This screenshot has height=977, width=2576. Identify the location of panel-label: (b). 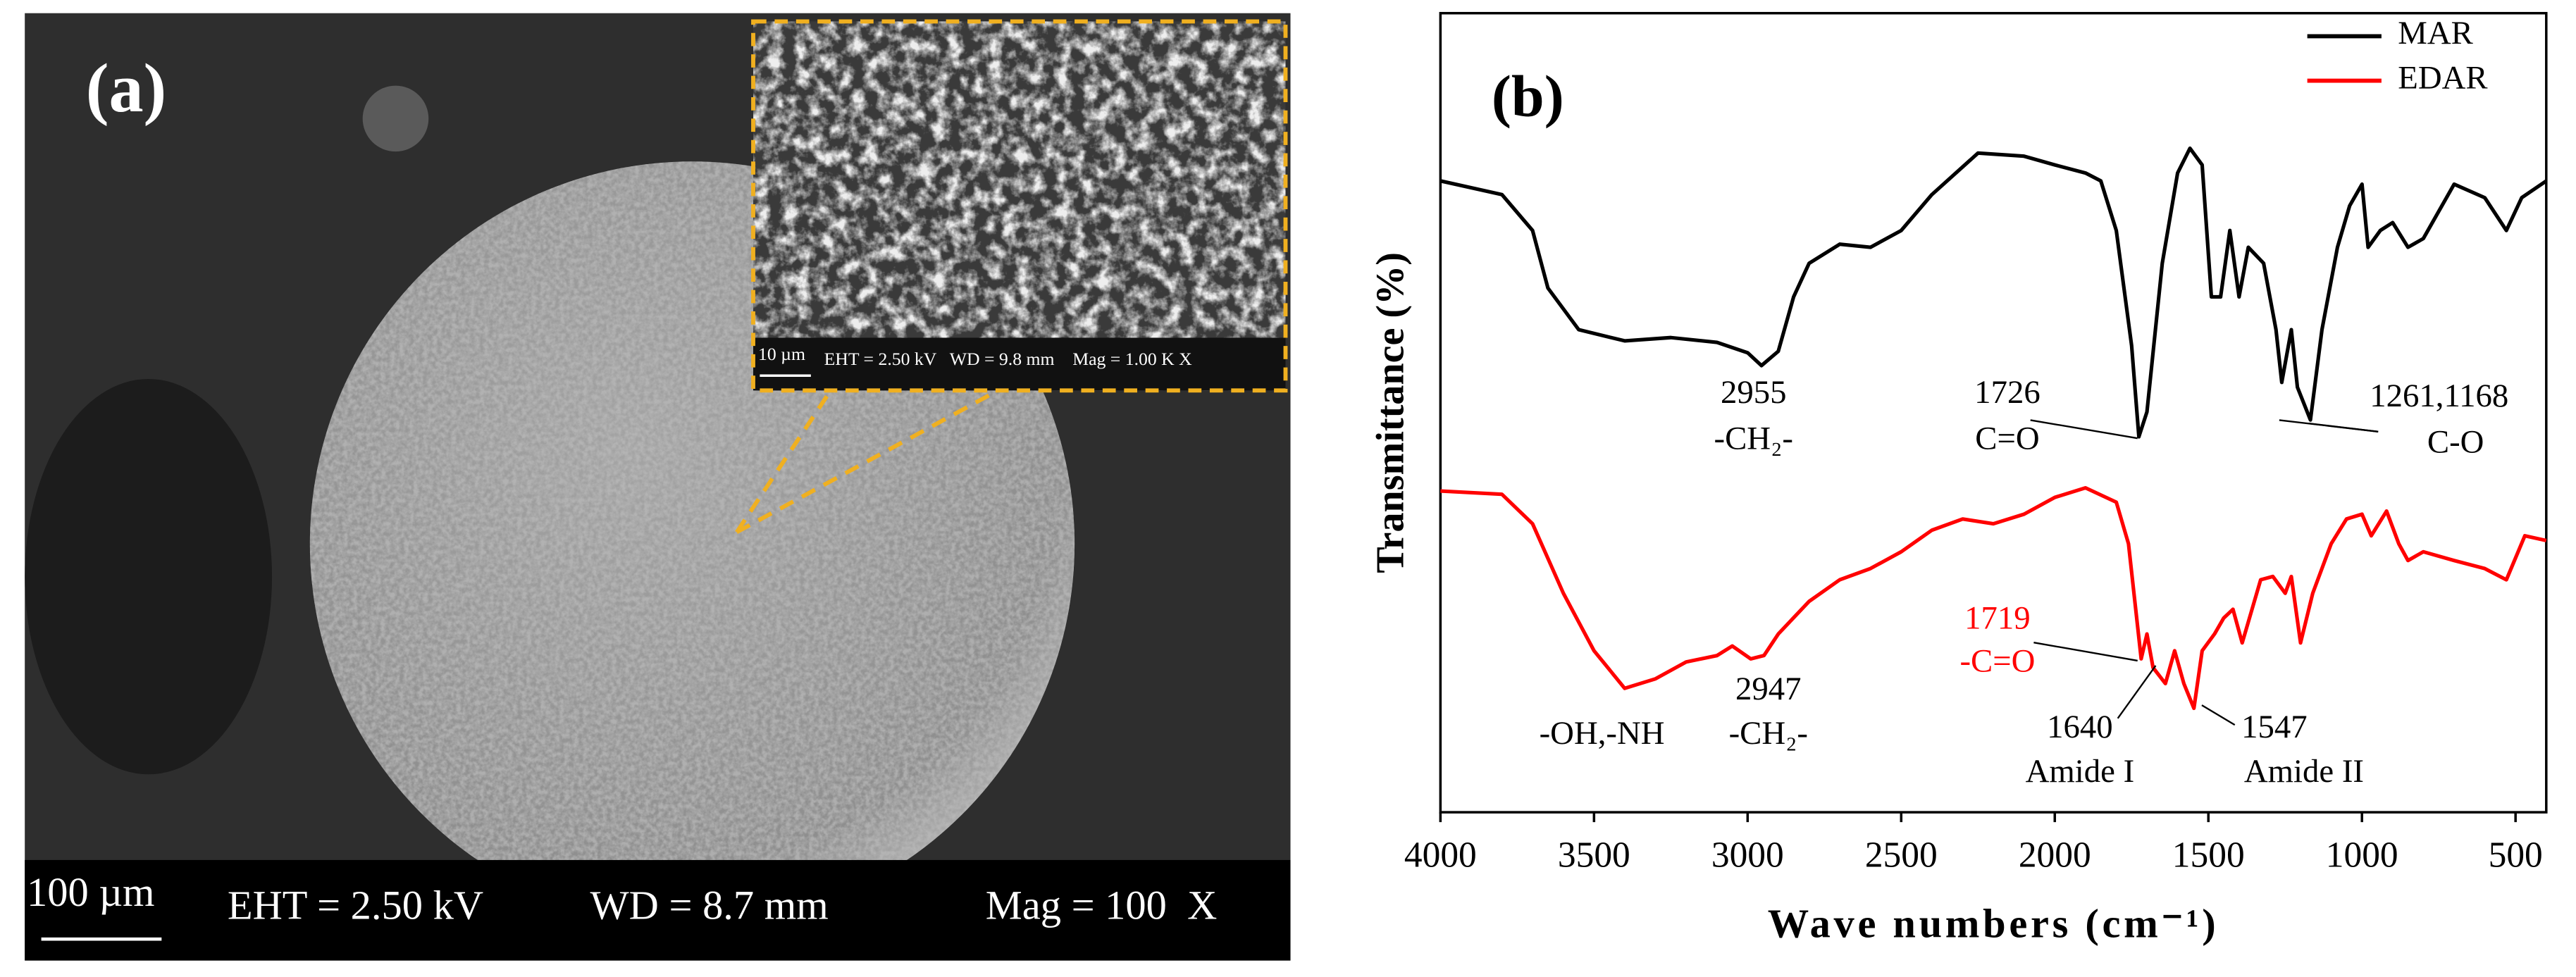
(1528, 96).